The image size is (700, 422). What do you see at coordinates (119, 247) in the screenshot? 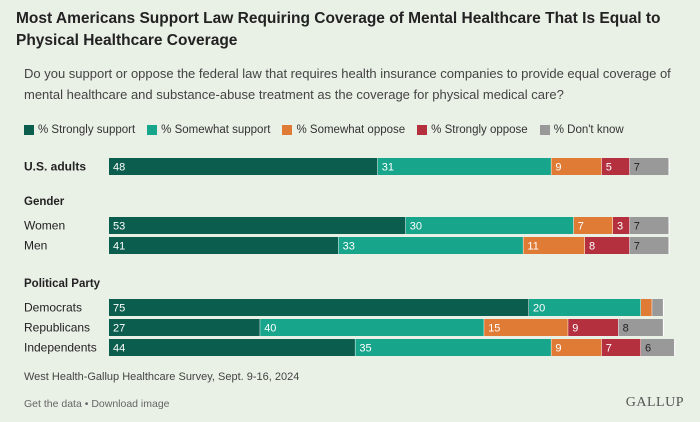
I see `data-label: 41` at bounding box center [119, 247].